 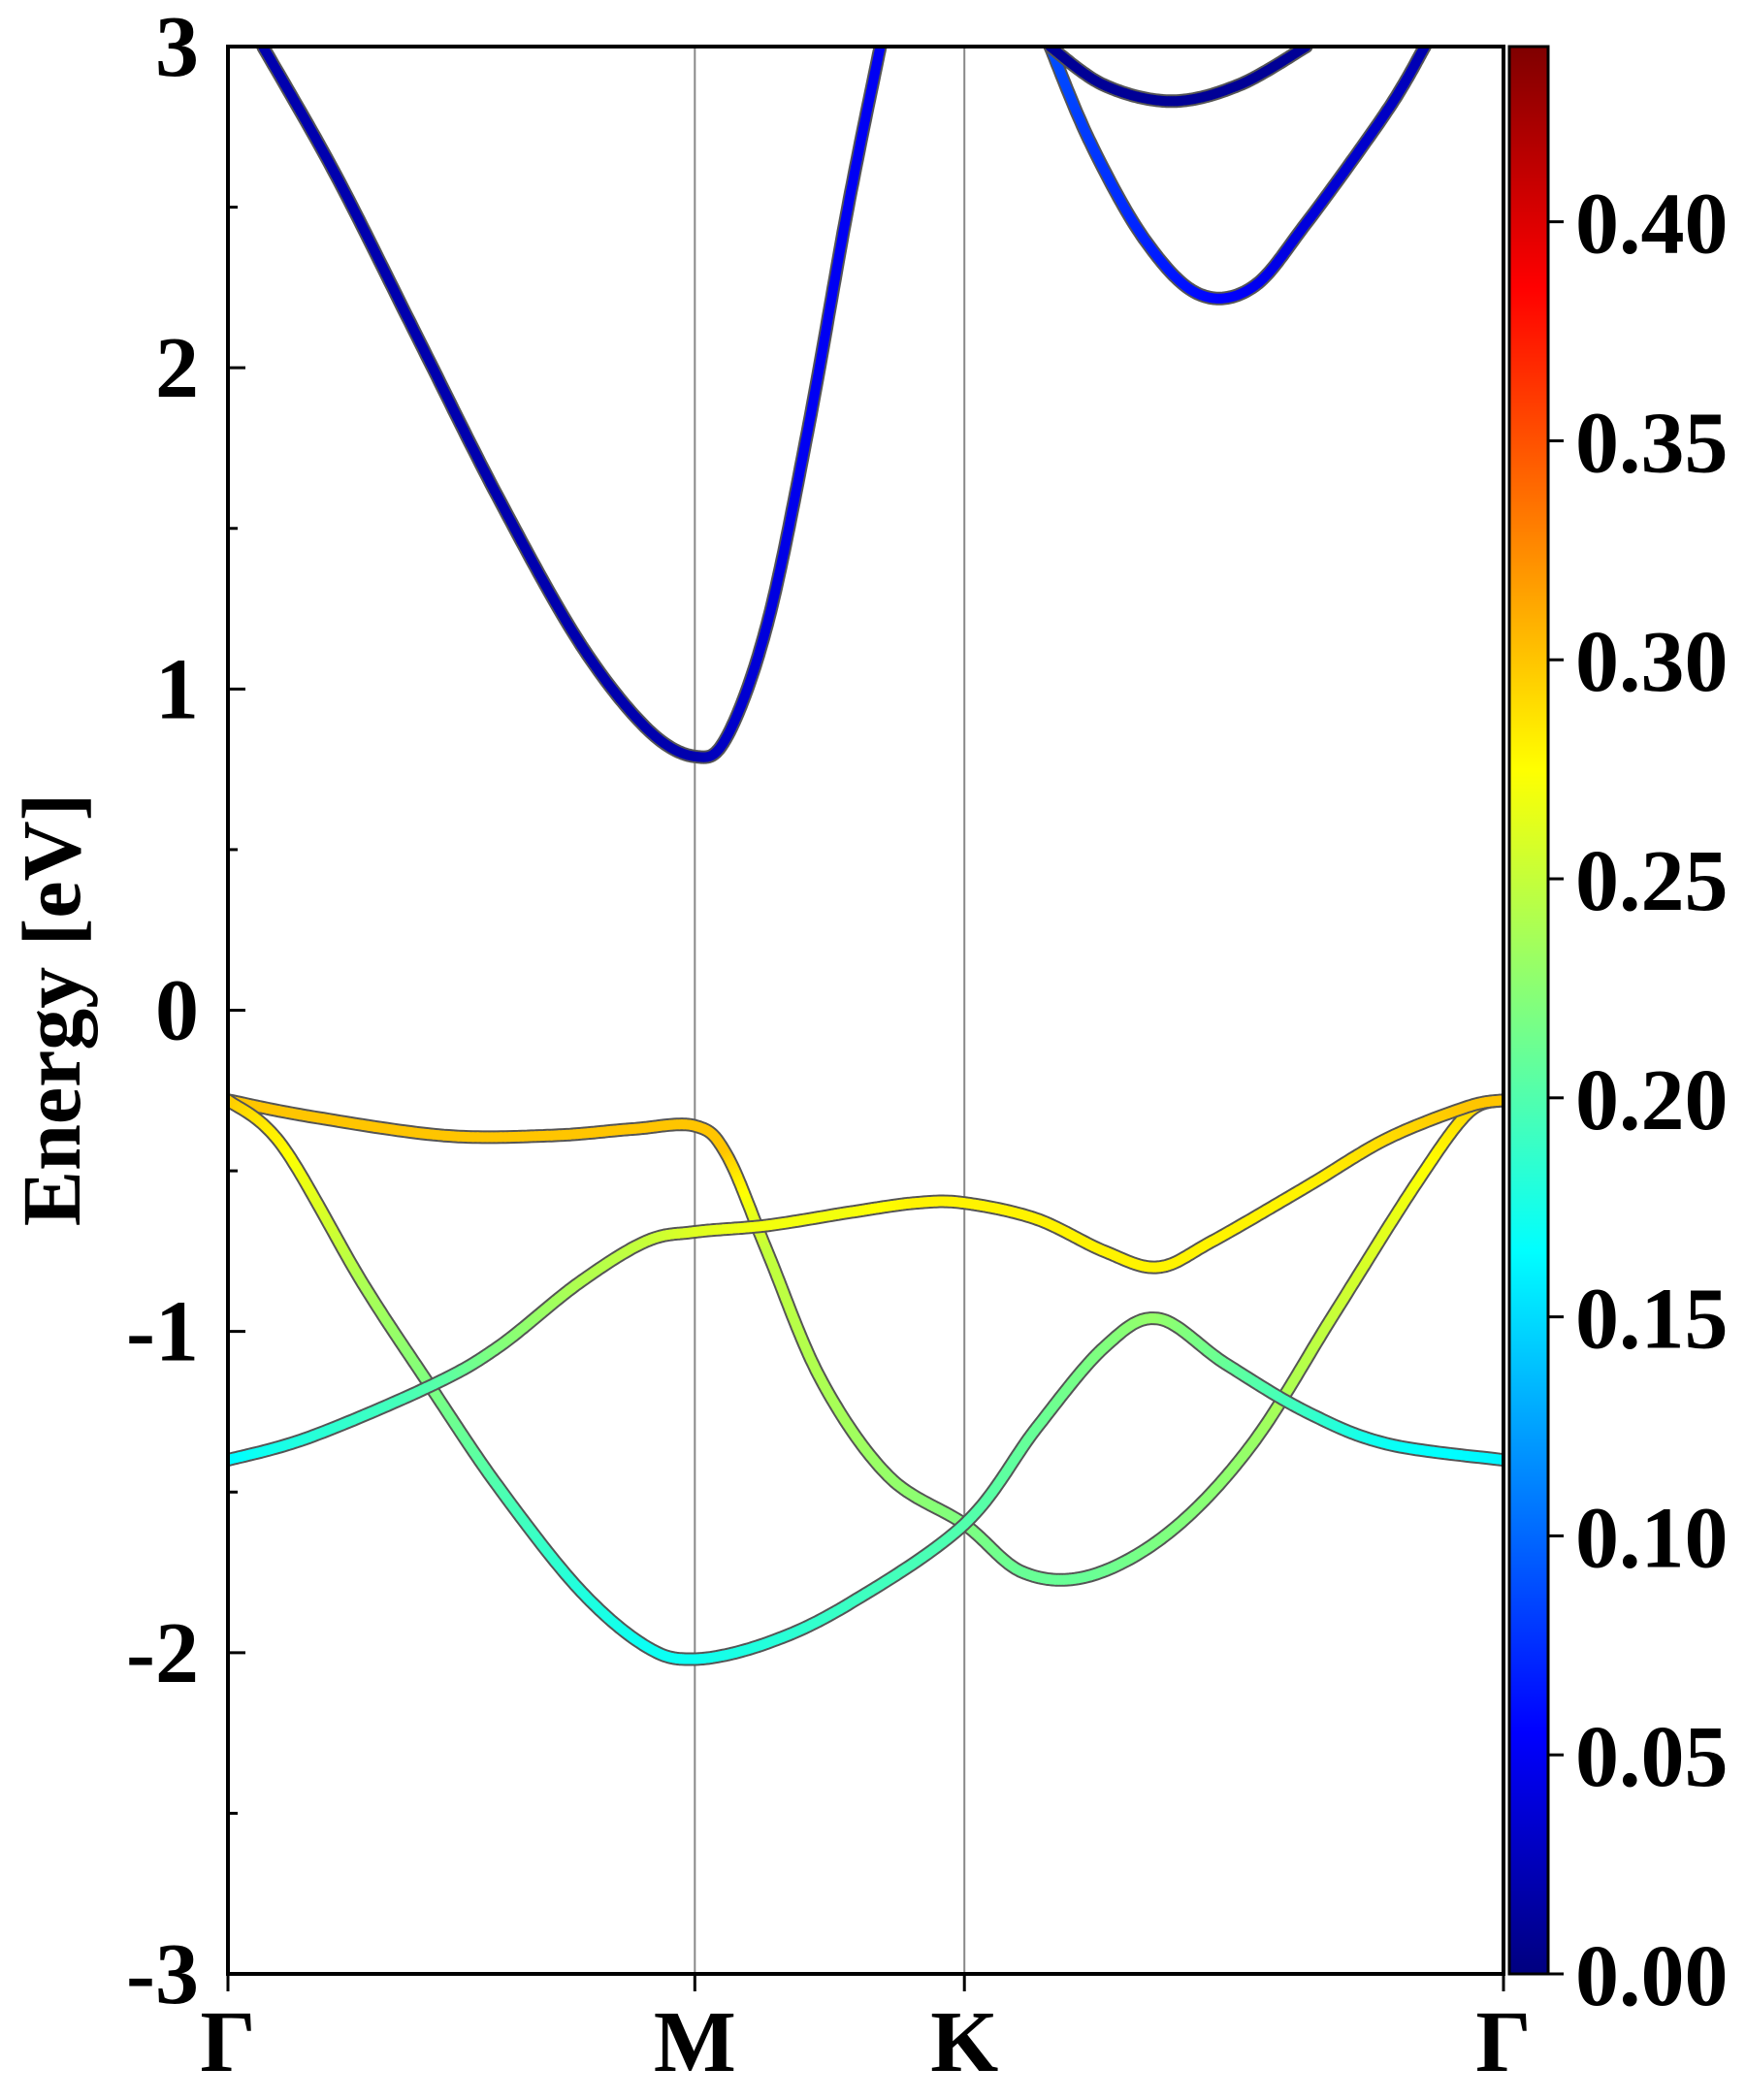 I want to click on y-tick-label: 3, so click(x=177, y=47).